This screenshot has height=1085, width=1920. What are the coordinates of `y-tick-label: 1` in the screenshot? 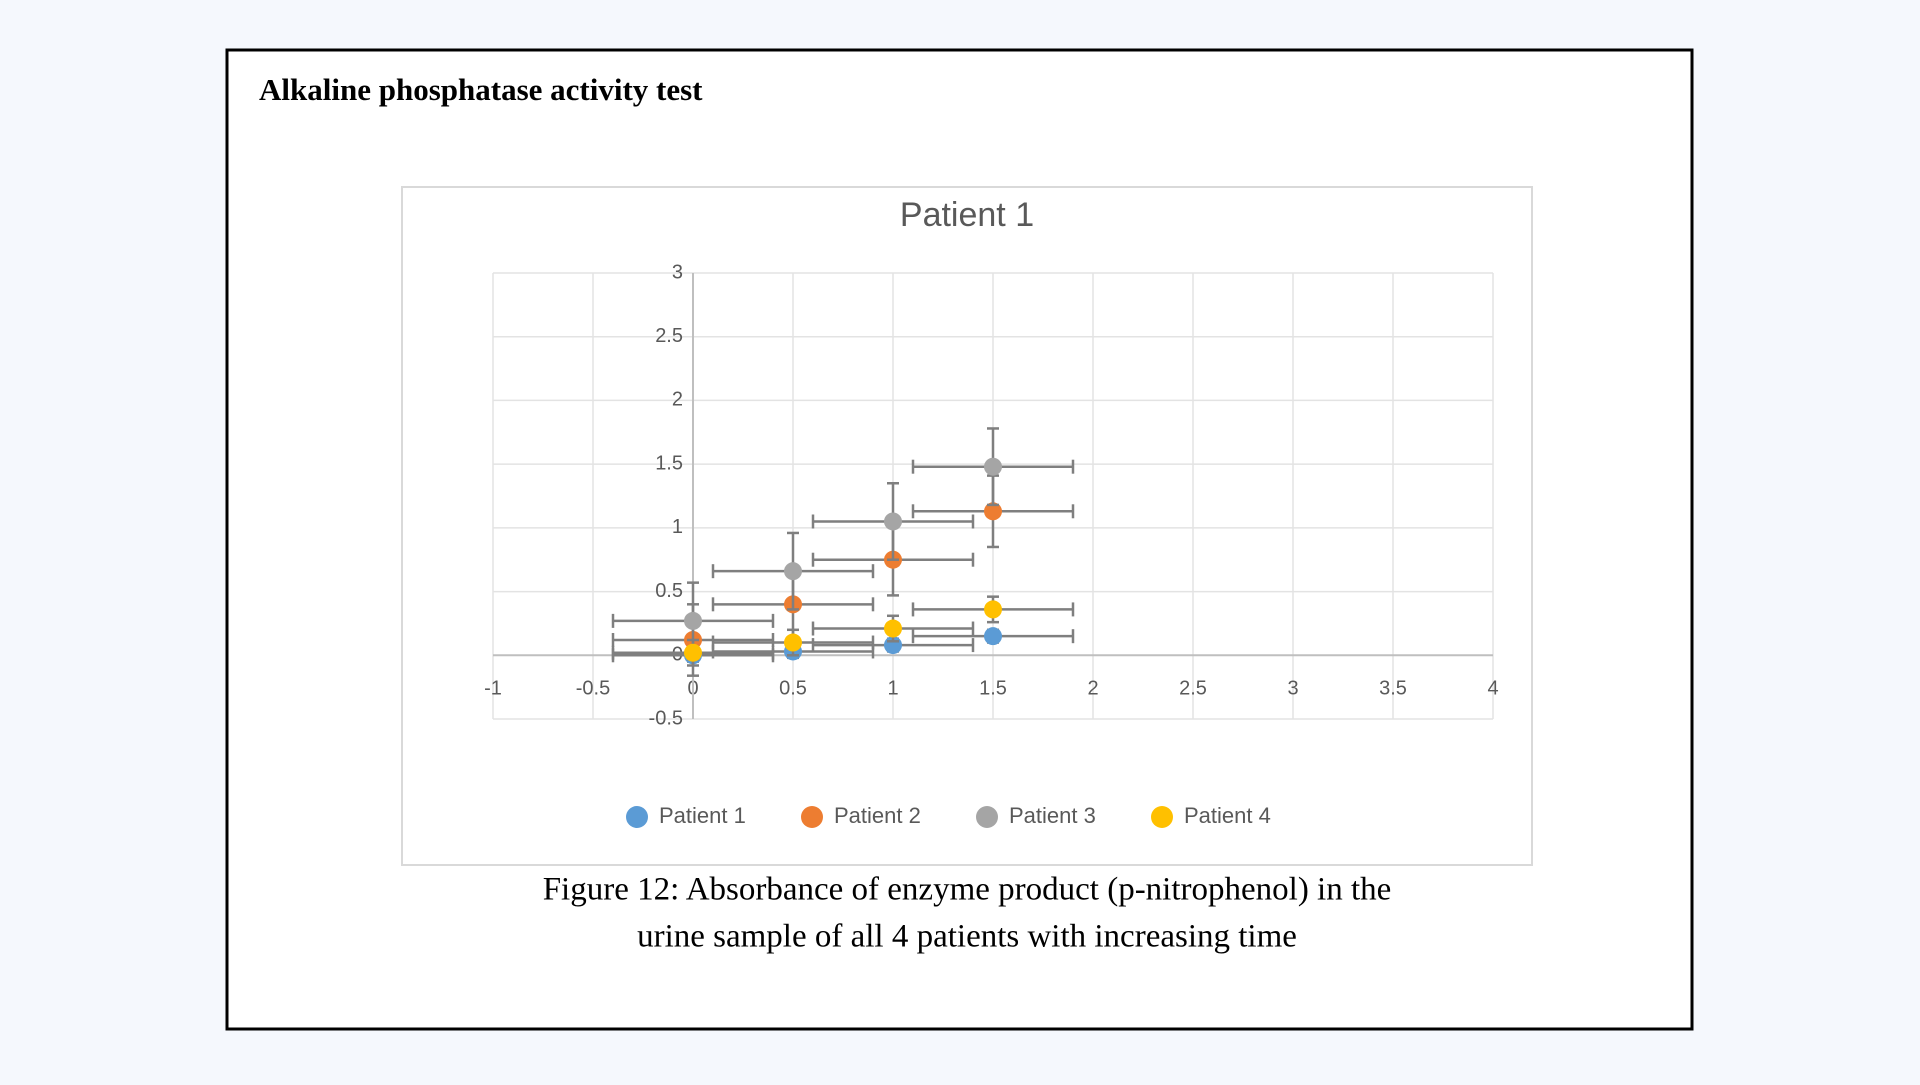 It's located at (677, 527).